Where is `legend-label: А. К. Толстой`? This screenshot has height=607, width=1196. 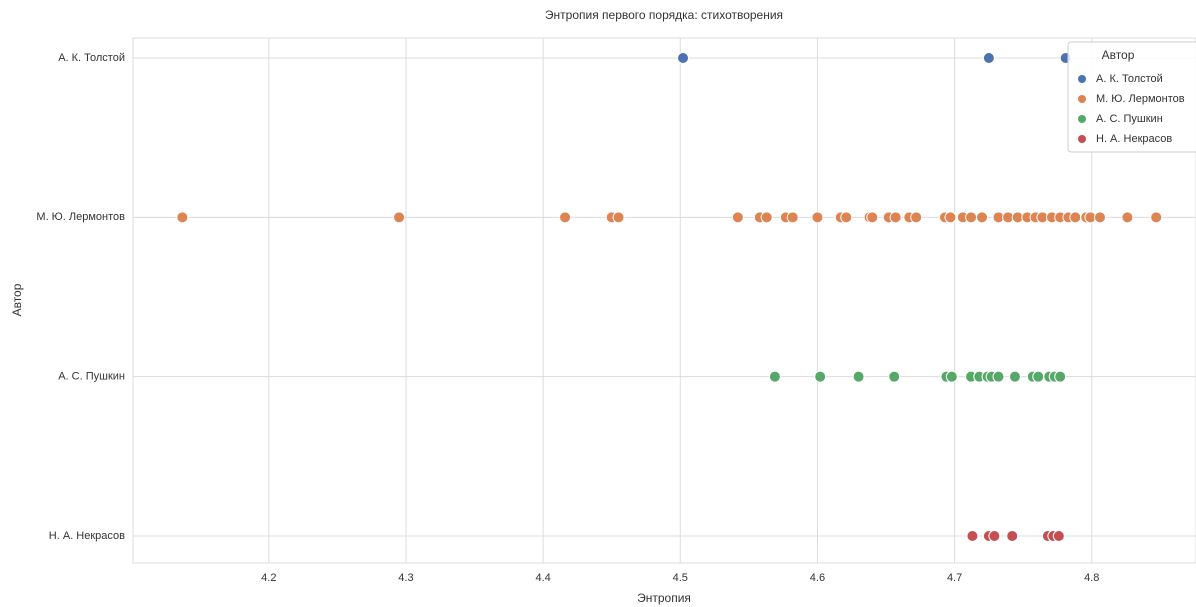 legend-label: А. К. Толстой is located at coordinates (1129, 79).